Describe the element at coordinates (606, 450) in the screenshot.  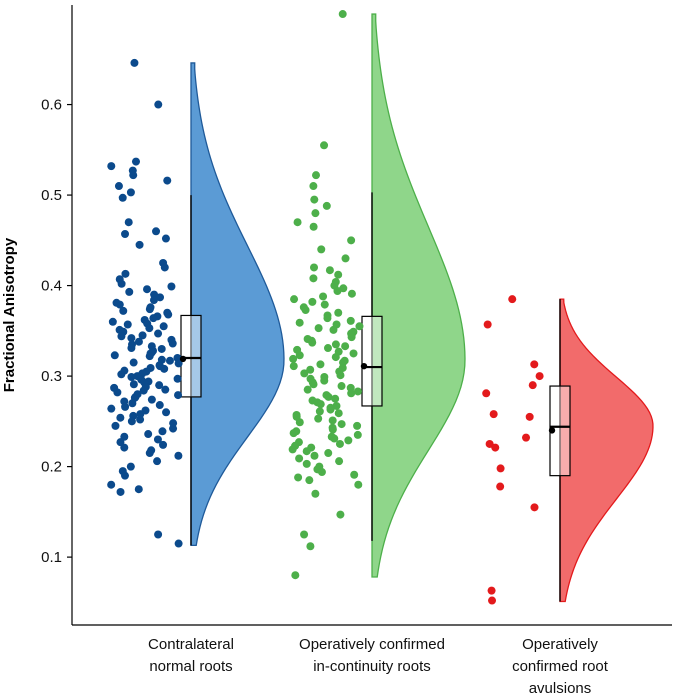
I see `violin-half` at that location.